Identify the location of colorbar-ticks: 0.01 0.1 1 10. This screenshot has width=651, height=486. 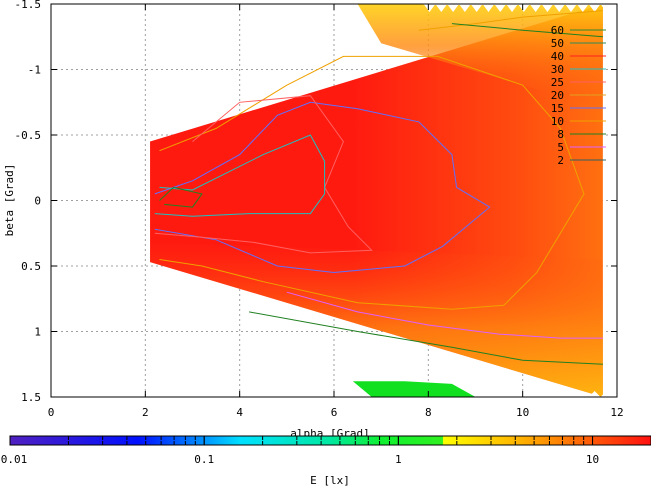
(326, 451).